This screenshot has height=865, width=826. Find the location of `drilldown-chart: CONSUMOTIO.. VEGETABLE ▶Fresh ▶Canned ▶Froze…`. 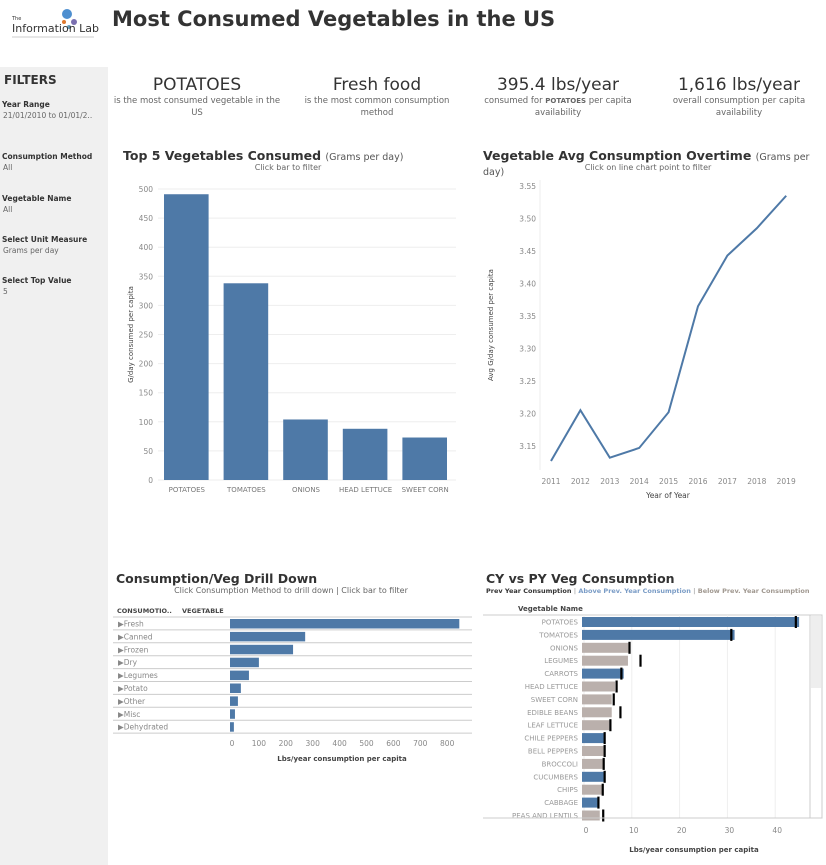

drilldown-chart: CONSUMOTIO.. VEGETABLE ▶Fresh ▶Canned ▶Froze… is located at coordinates (292, 685).